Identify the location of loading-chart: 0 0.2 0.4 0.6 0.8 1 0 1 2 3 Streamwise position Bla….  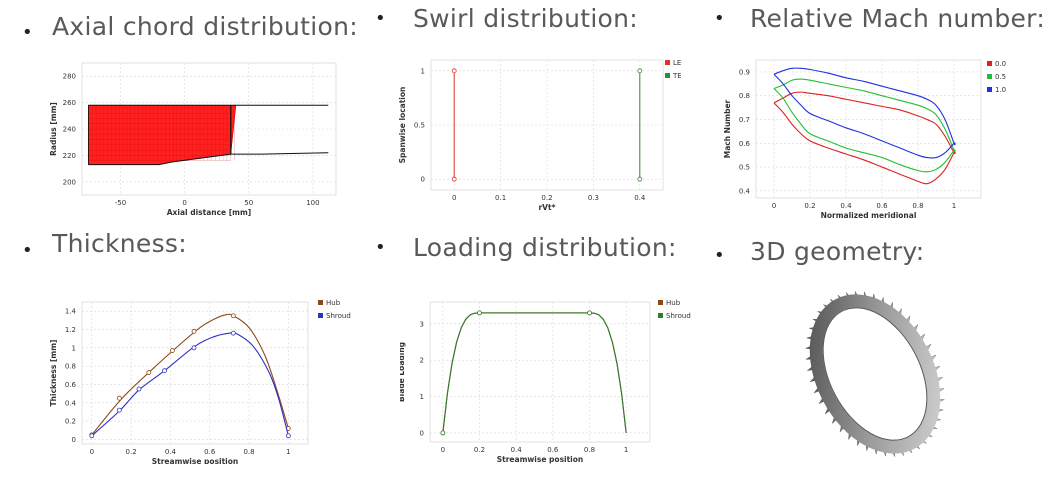
(545, 381).